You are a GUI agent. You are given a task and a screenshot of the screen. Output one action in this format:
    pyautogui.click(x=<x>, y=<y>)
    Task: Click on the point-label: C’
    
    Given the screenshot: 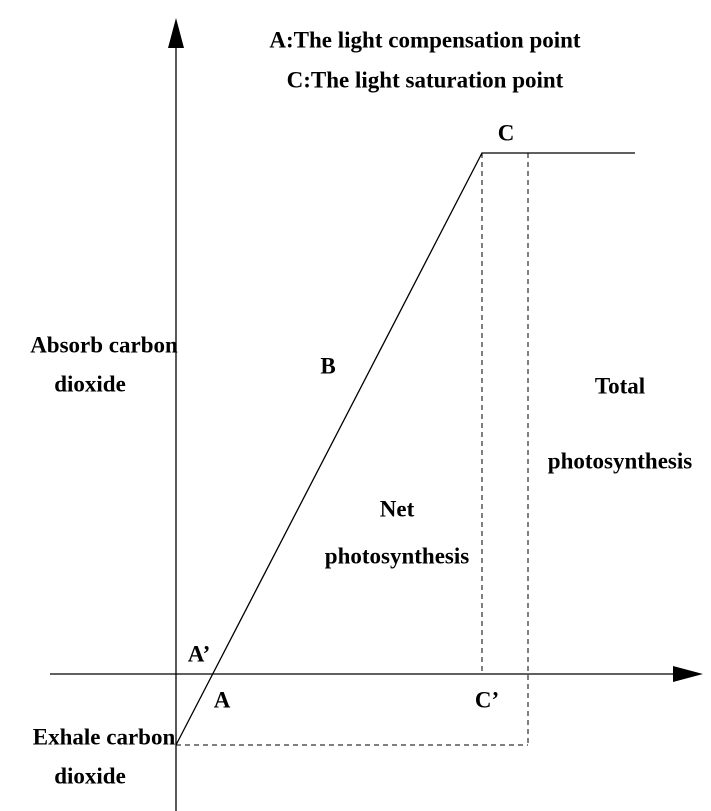 What is the action you would take?
    pyautogui.click(x=487, y=699)
    